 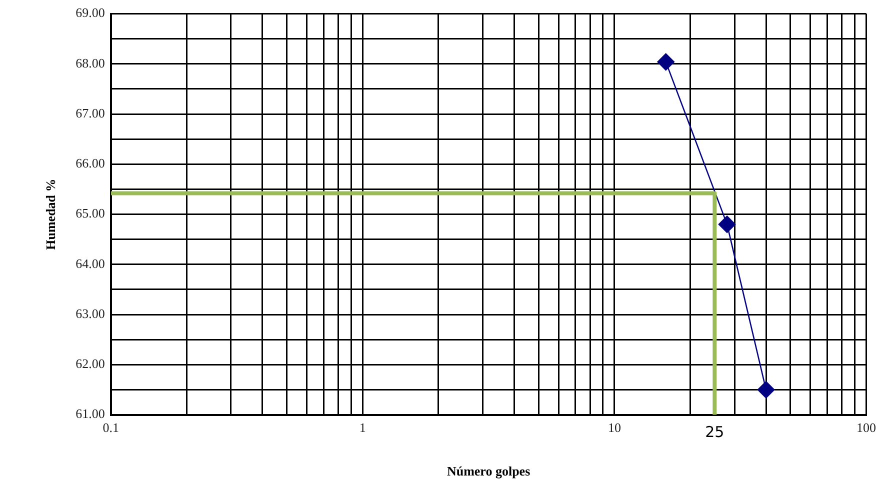 I want to click on y-tick-label: 69.00, so click(x=90, y=12).